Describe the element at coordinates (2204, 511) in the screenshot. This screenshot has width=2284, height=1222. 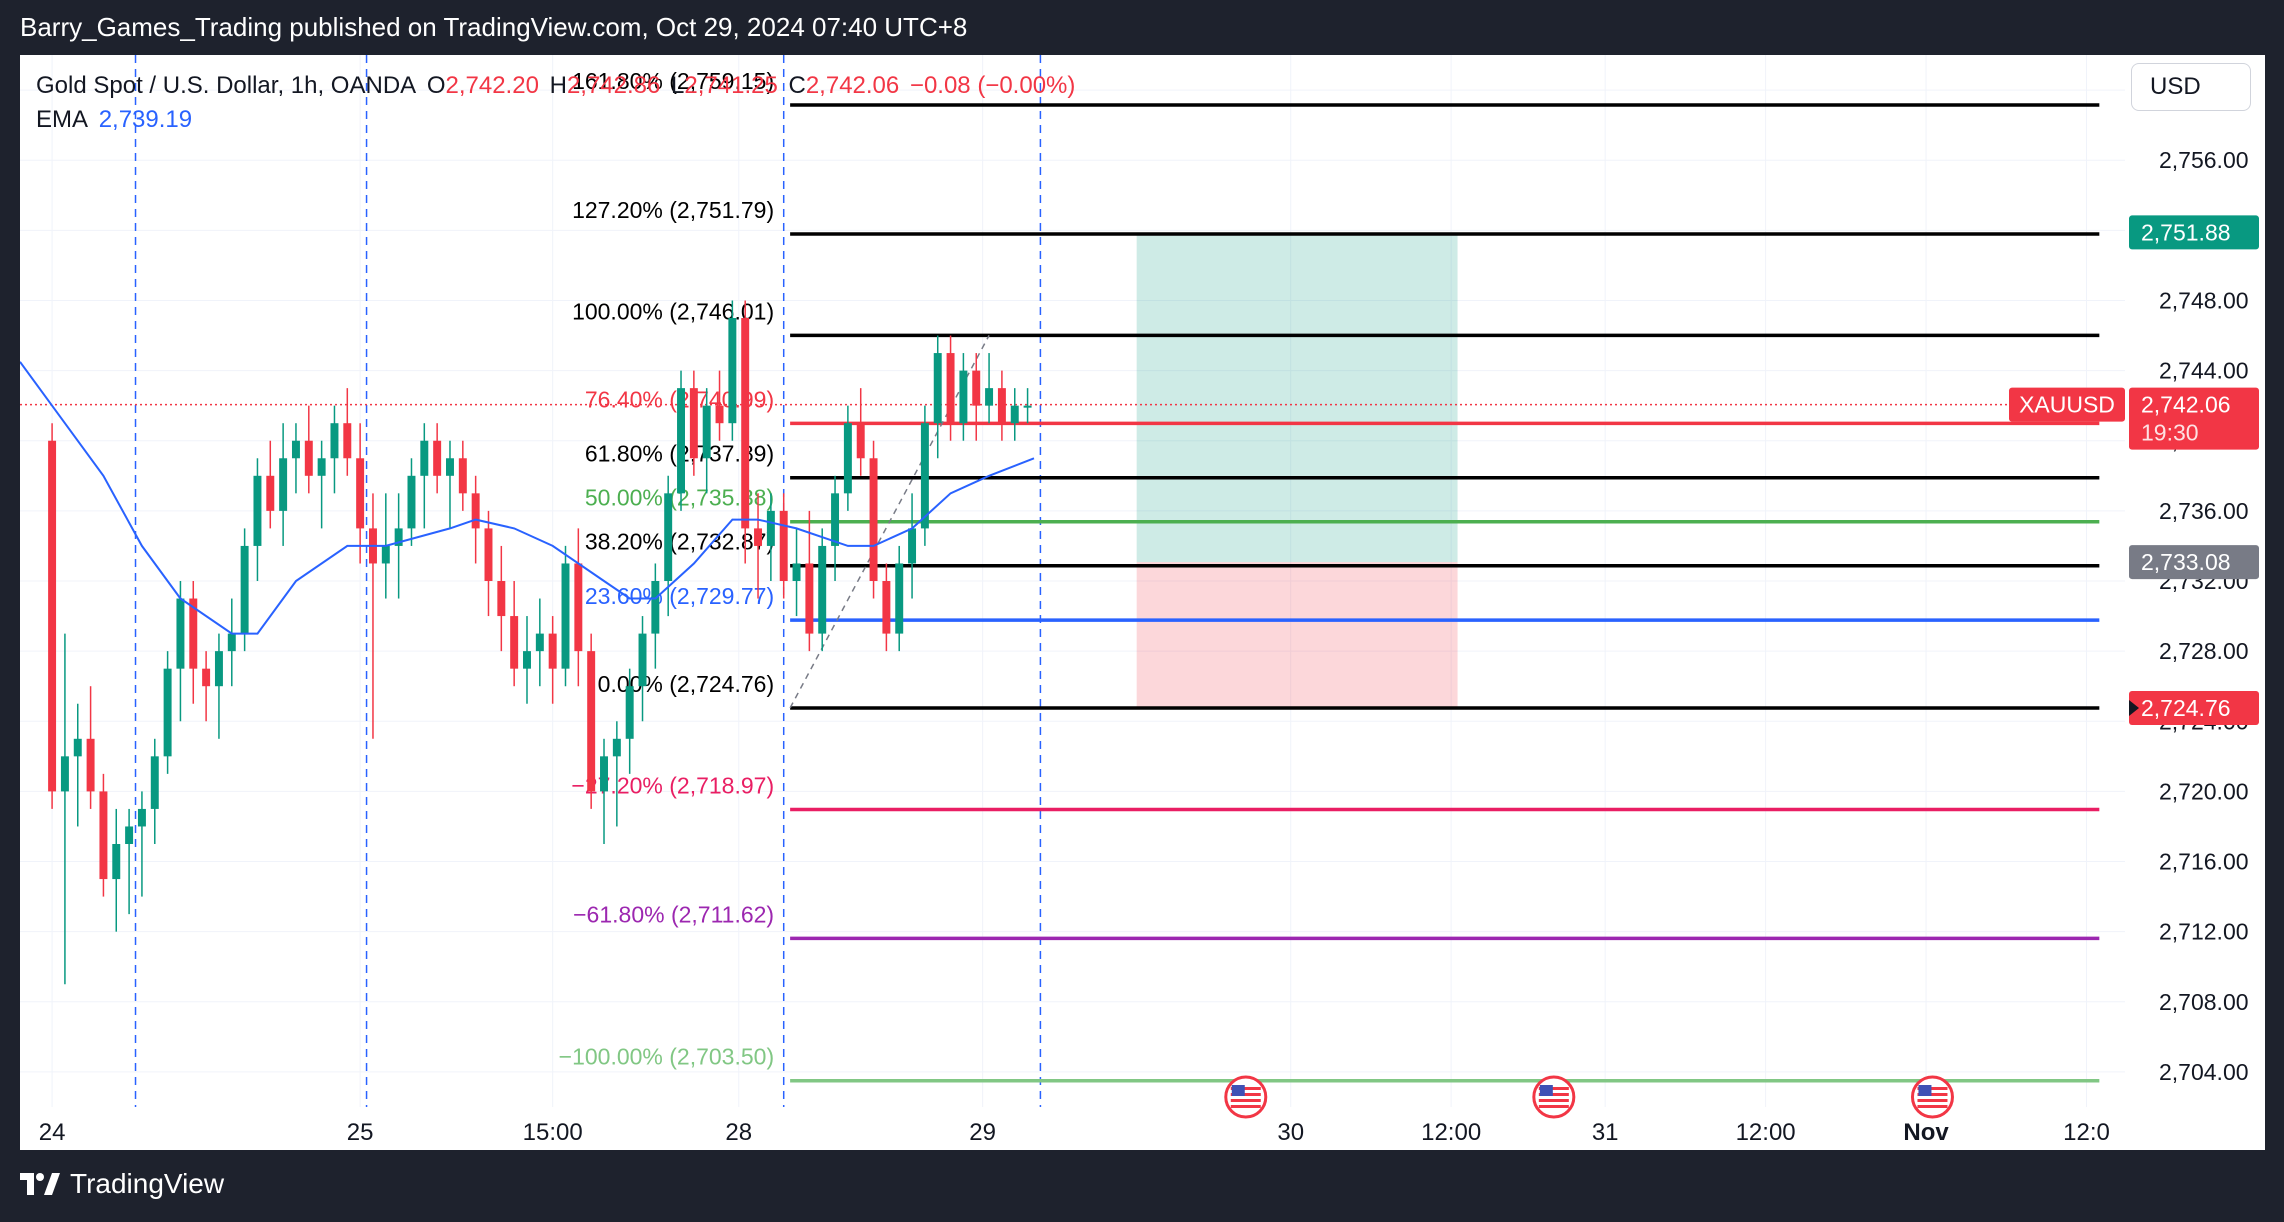
I see `price-tick-label: 2,736.00` at that location.